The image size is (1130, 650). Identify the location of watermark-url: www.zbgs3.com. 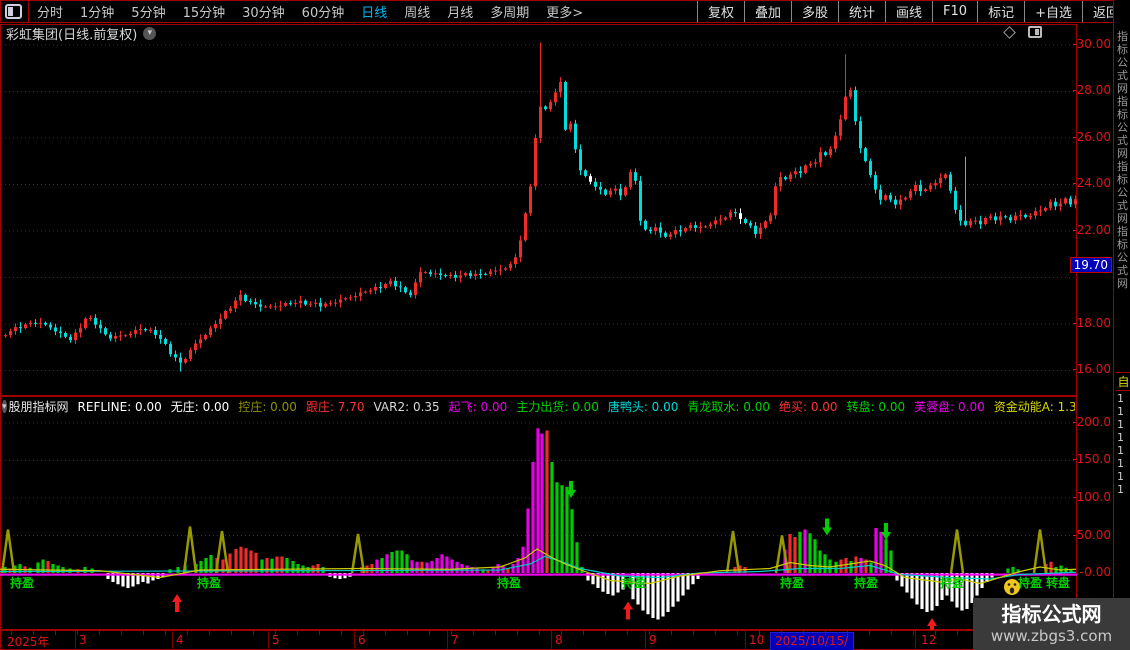
(1051, 636).